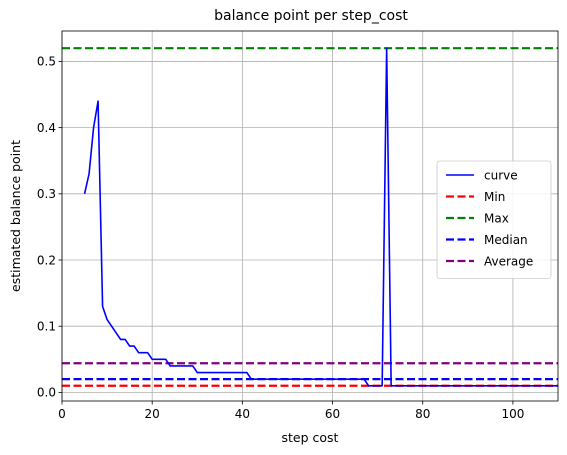 Image resolution: width=567 pixels, height=455 pixels. What do you see at coordinates (46, 194) in the screenshot?
I see `y-tick-label: 0.3` at bounding box center [46, 194].